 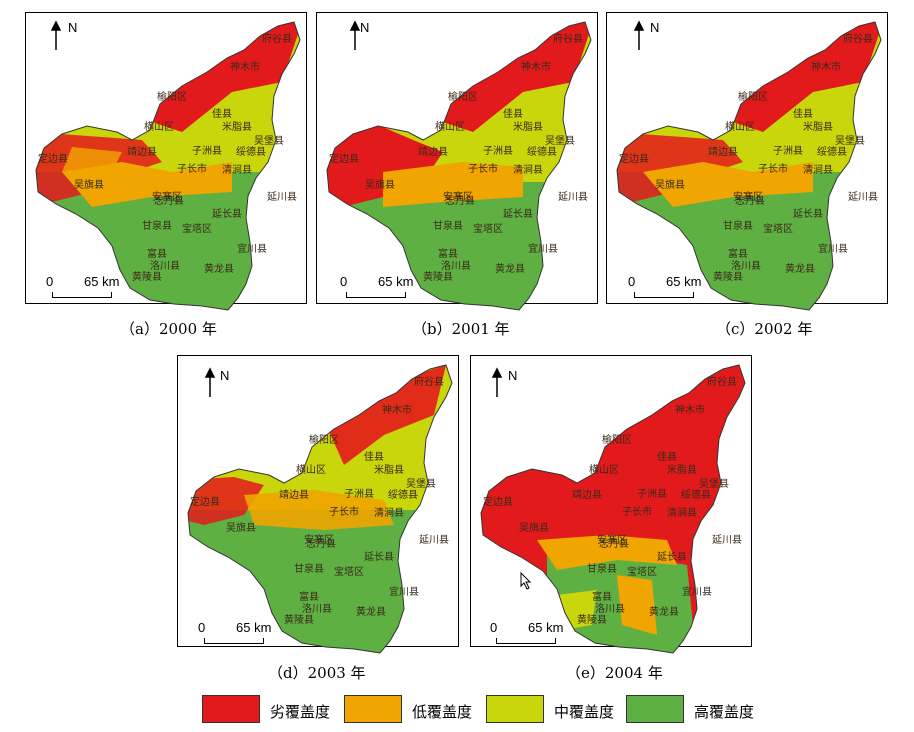 I want to click on north-label-d: N, so click(x=225, y=375).